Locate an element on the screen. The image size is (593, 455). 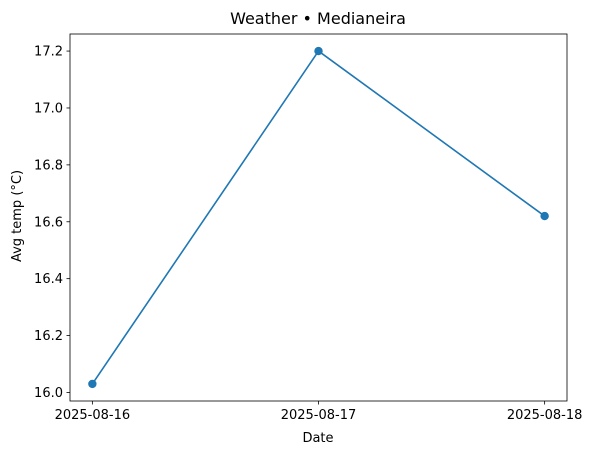
y-tick-label: 16.0 is located at coordinates (48, 393).